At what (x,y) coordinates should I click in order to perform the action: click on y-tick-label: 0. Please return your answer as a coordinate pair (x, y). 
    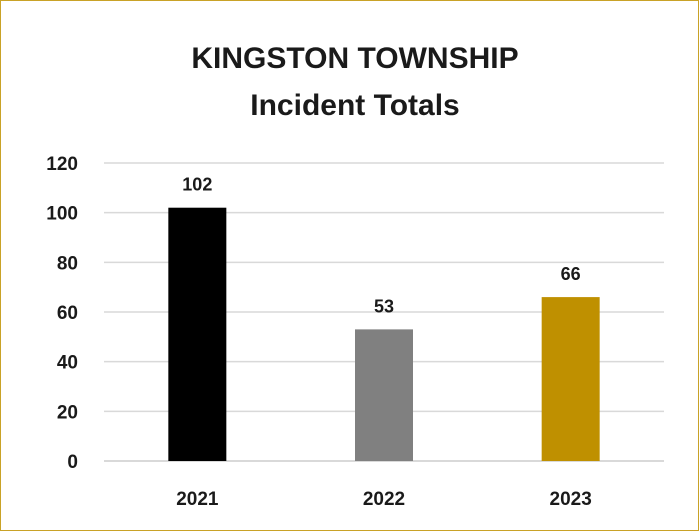
    Looking at the image, I should click on (72, 462).